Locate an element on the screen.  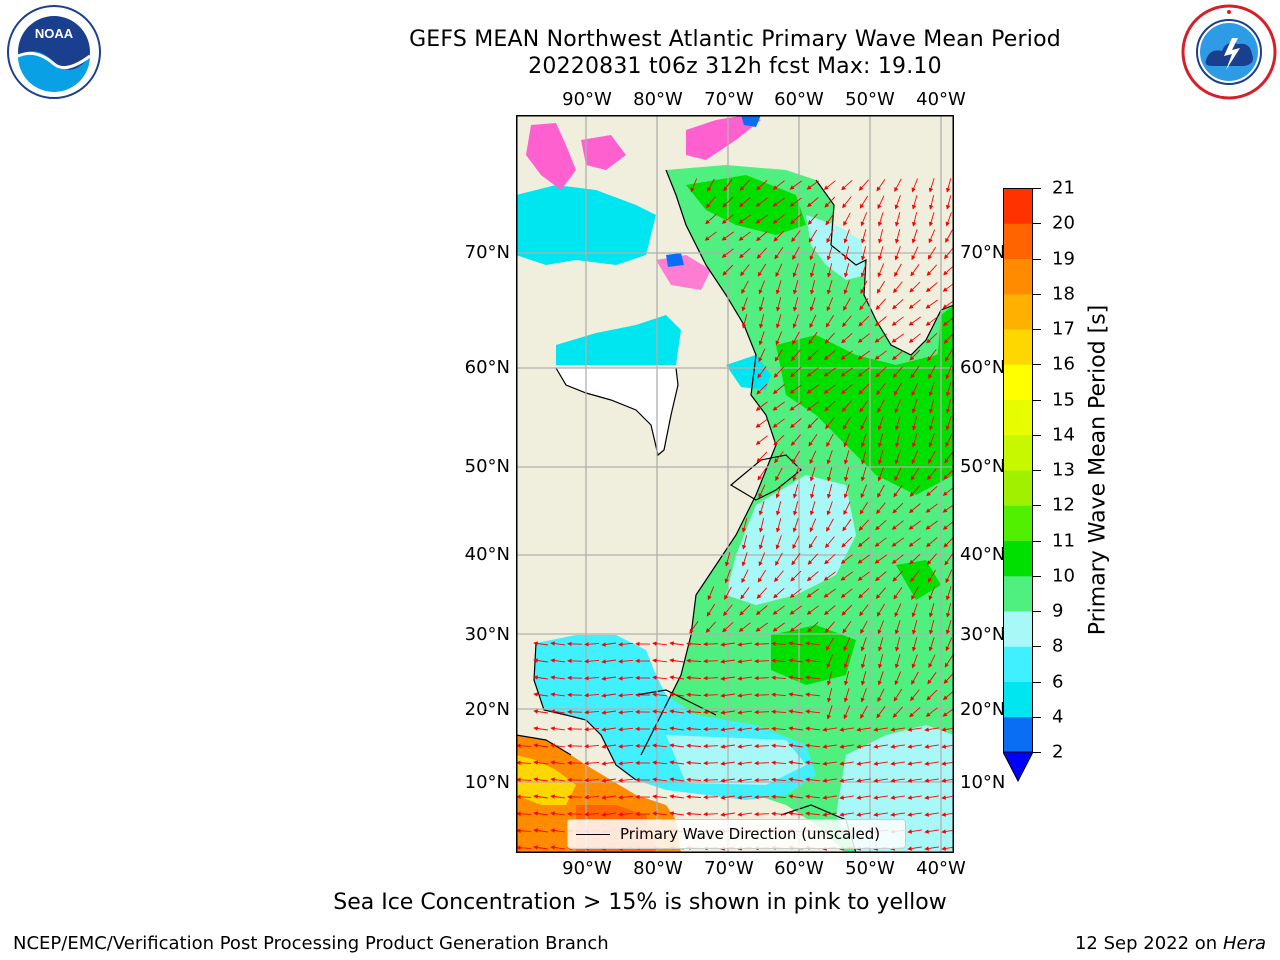
lon-label-top: 60°W is located at coordinates (799, 99).